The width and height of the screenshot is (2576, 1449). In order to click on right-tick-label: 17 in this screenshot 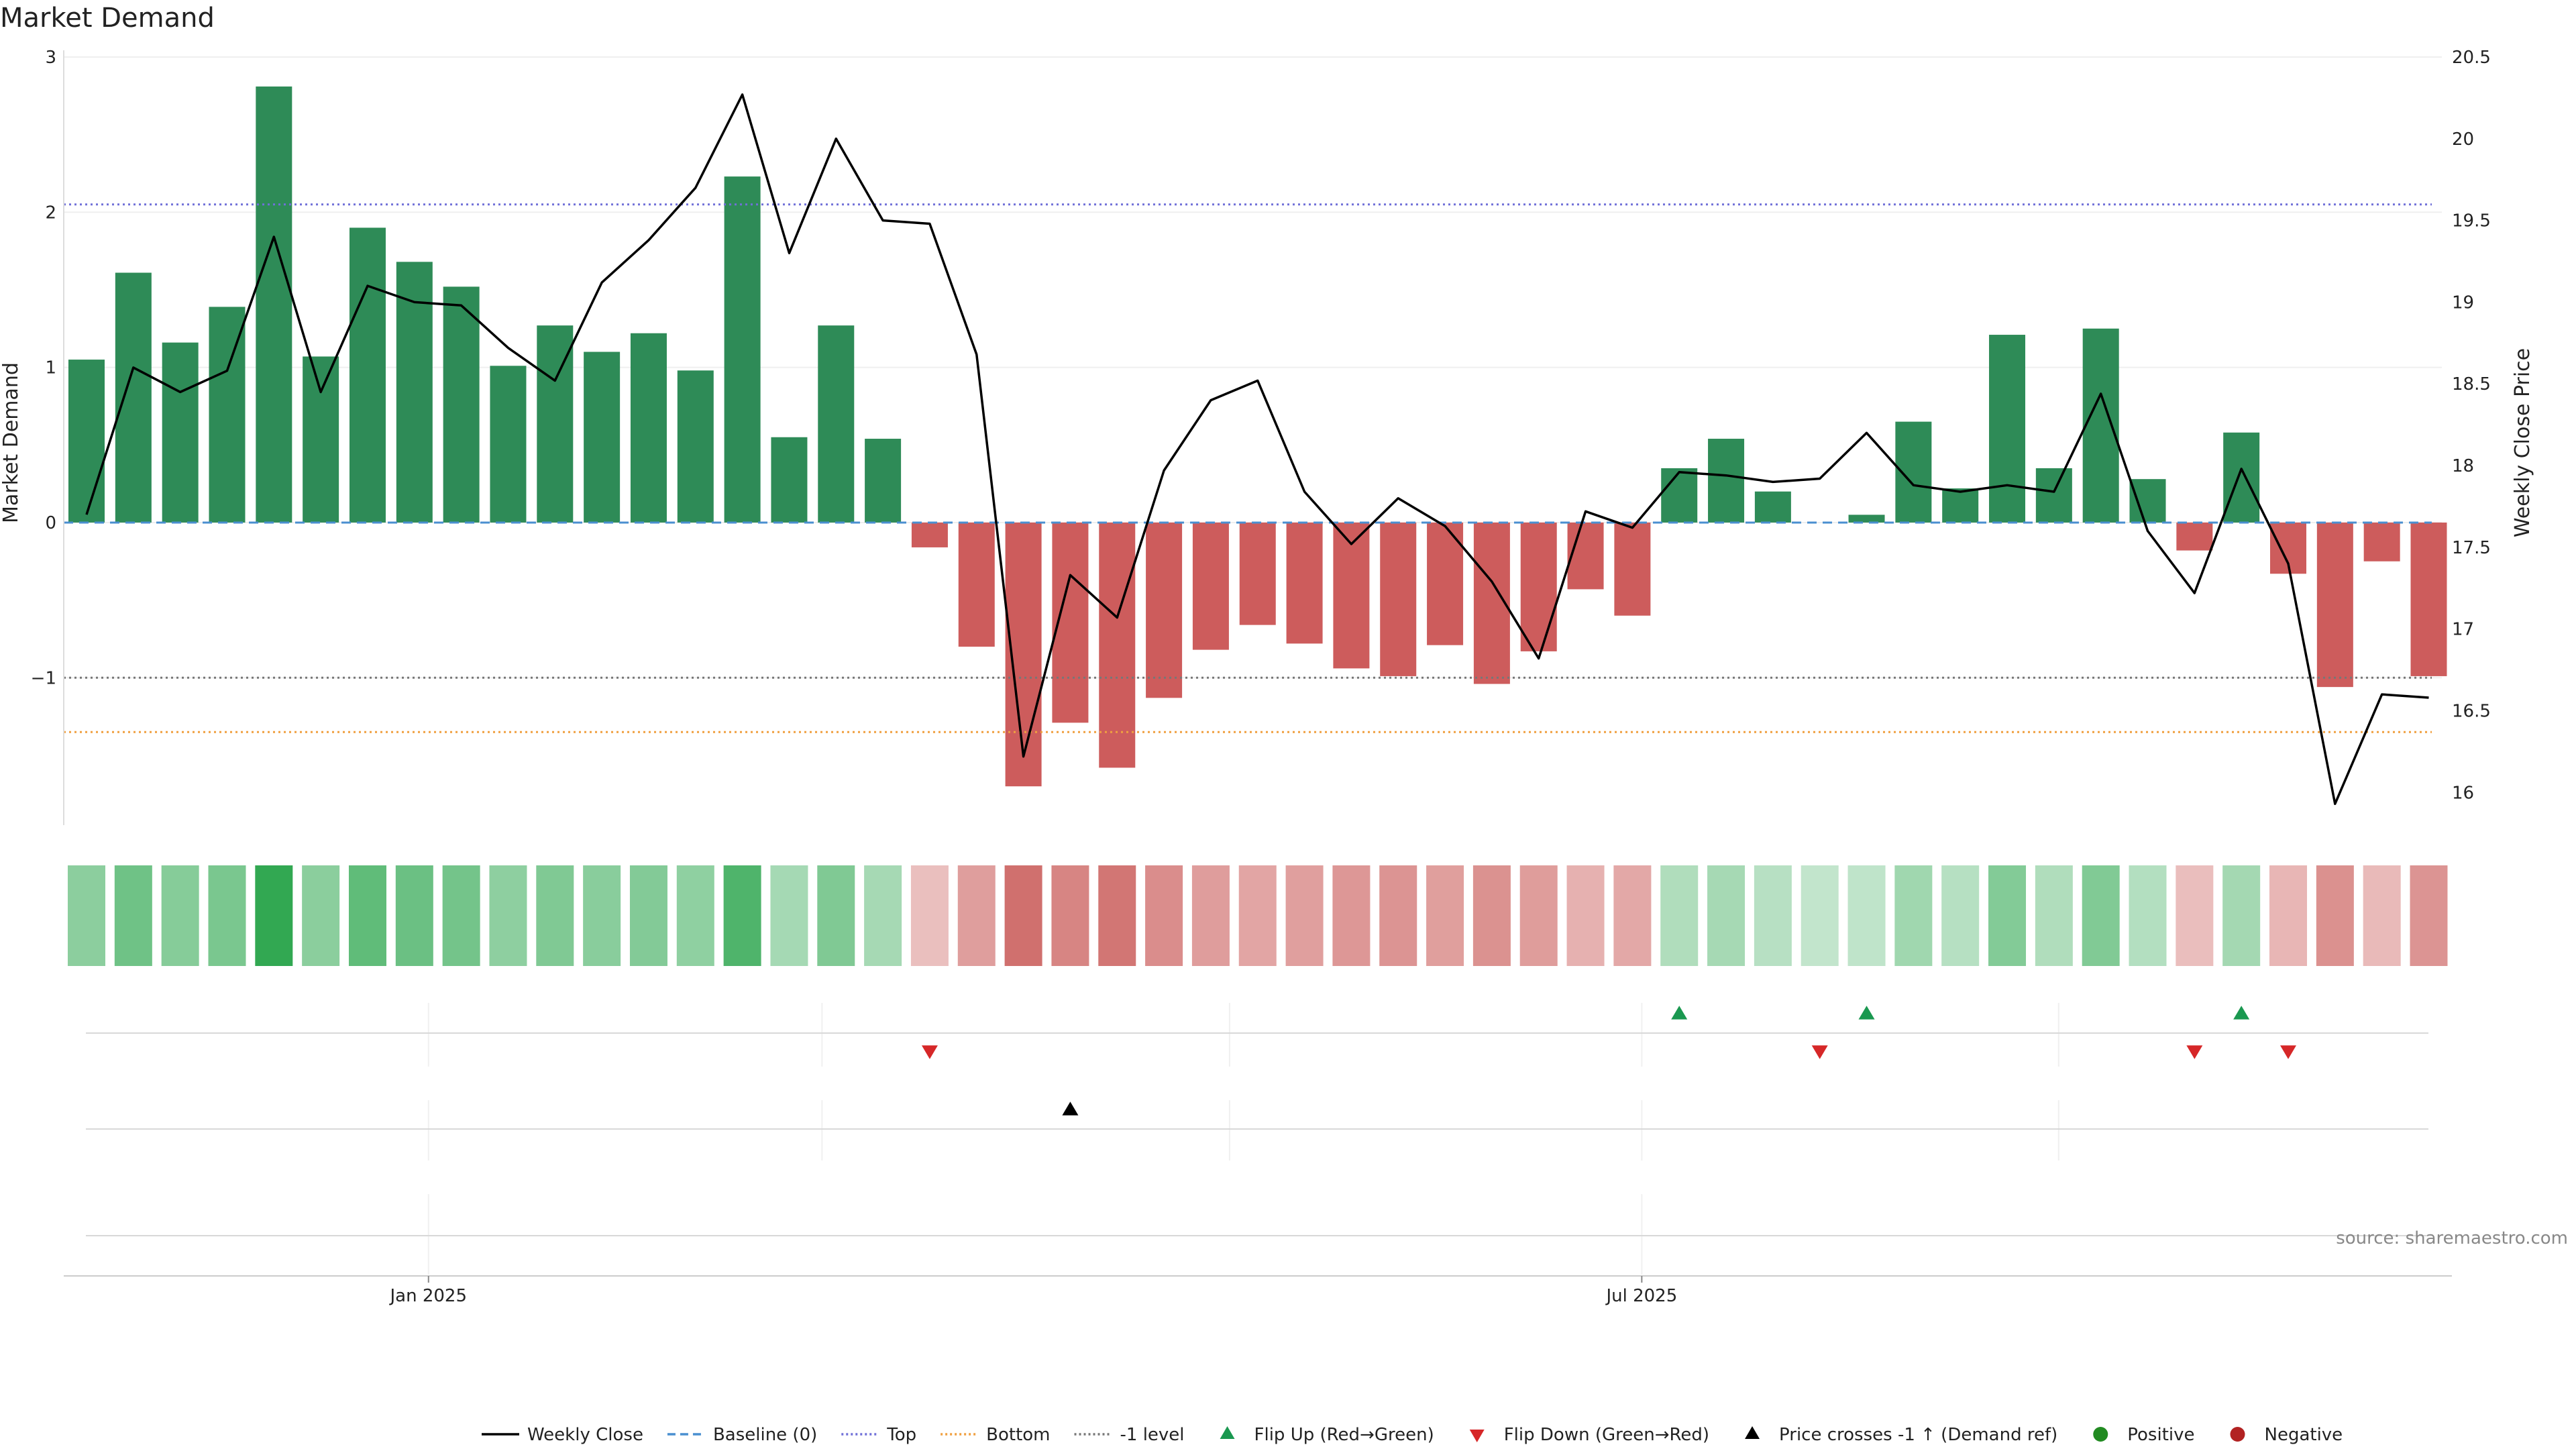, I will do `click(2463, 630)`.